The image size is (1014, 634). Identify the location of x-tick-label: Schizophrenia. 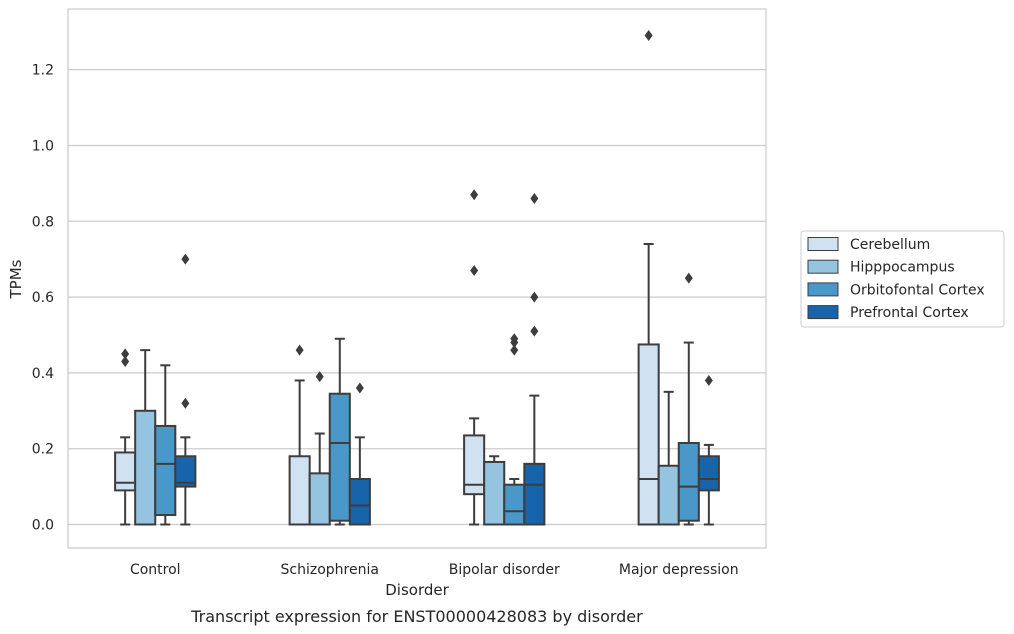
(330, 570).